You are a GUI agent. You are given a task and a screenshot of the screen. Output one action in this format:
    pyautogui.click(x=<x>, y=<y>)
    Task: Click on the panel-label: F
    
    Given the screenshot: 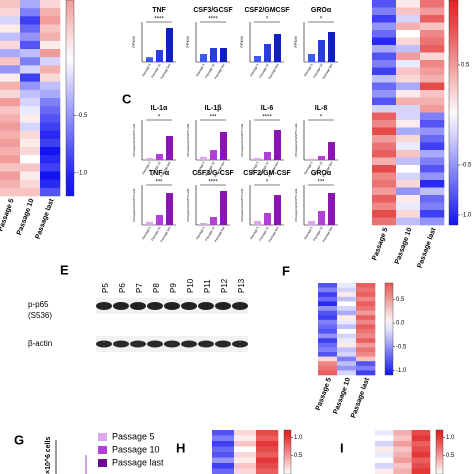 What is the action you would take?
    pyautogui.click(x=286, y=270)
    